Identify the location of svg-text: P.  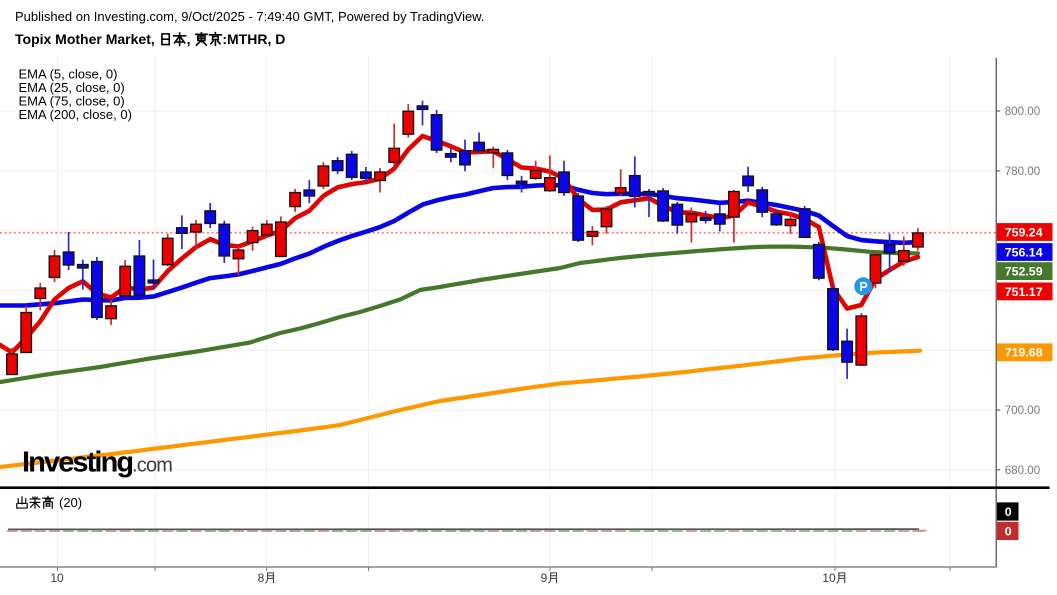
(863, 287).